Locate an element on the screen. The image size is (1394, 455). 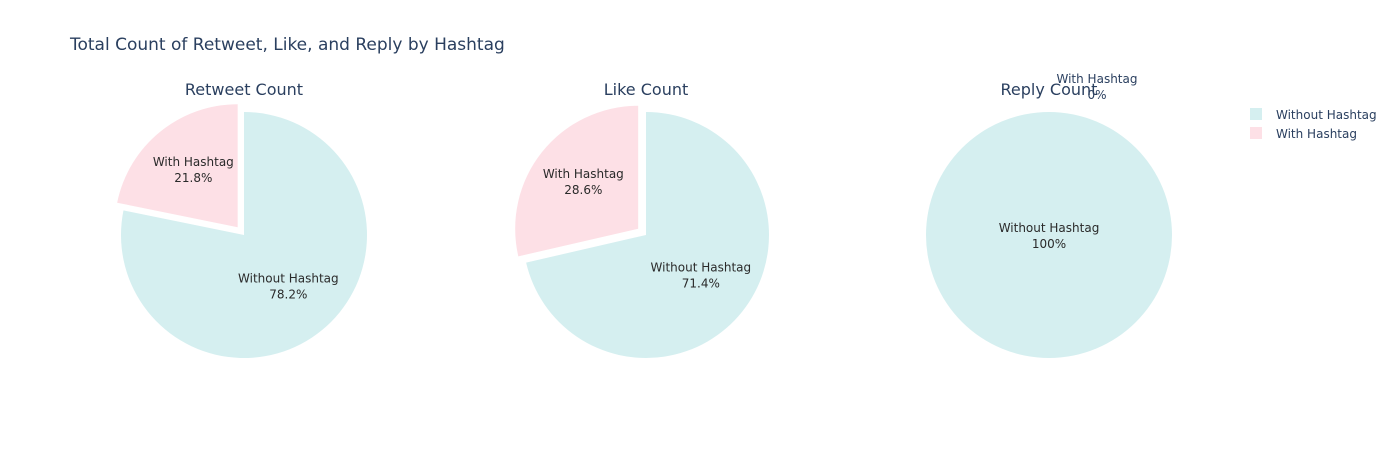
legend-item-with-hashtag: With Hashtag is located at coordinates (1303, 134).